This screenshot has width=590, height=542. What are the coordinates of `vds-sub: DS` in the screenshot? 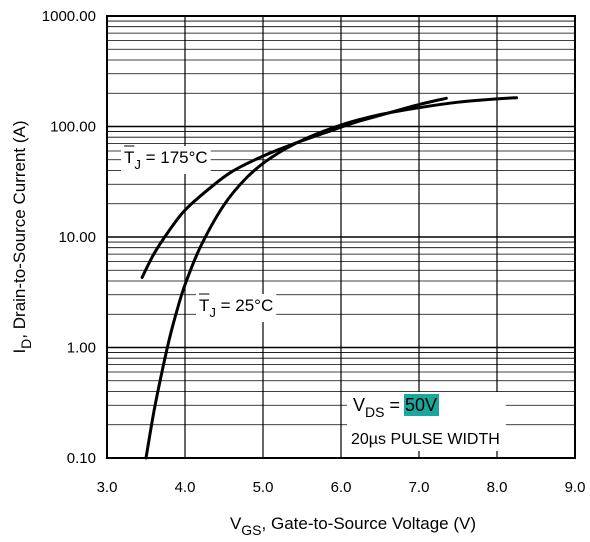 It's located at (374, 412).